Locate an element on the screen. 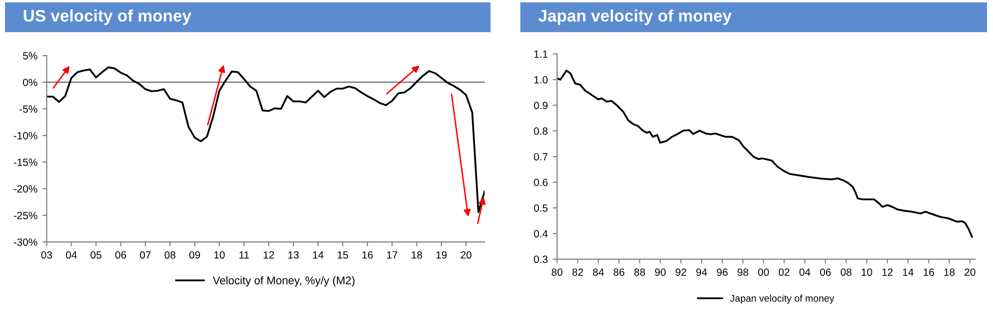  x-tick-label: 09 is located at coordinates (194, 255).